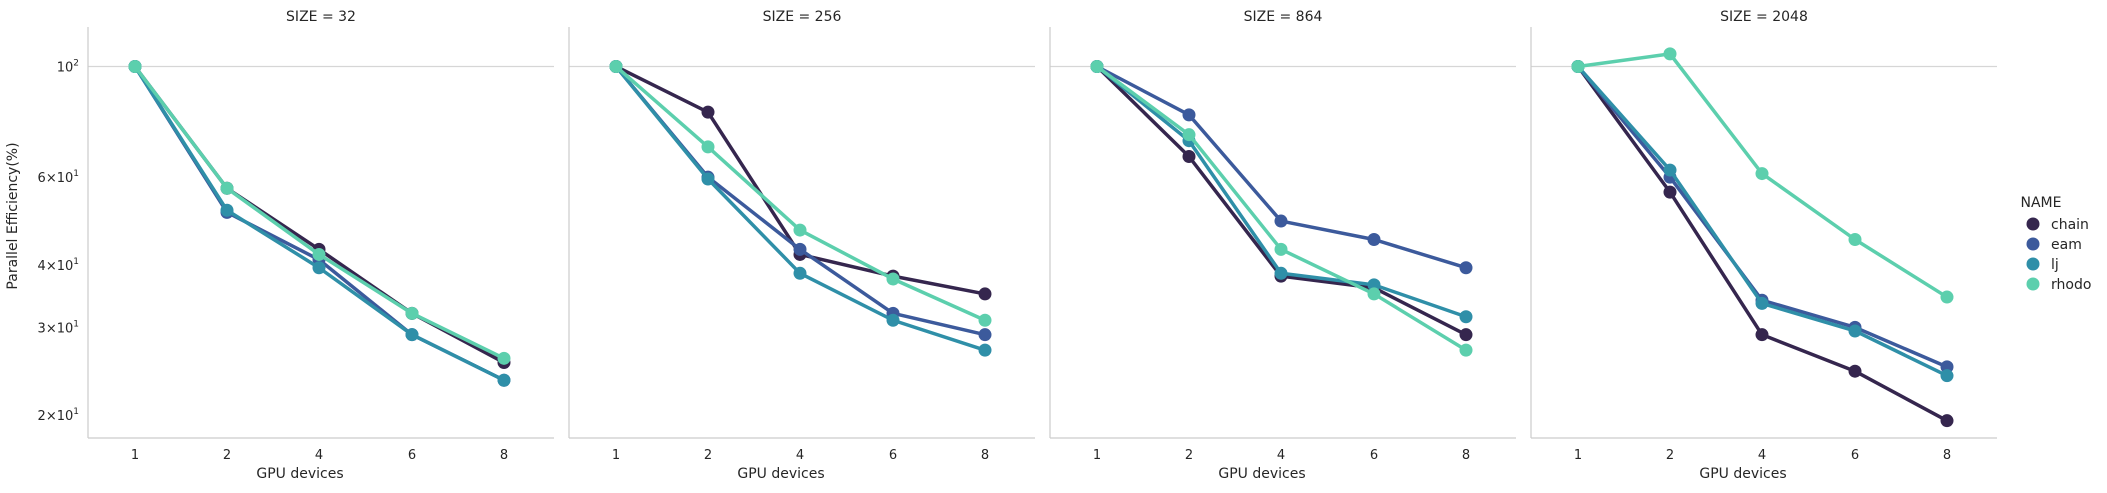 This screenshot has height=493, width=2107. What do you see at coordinates (58, 177) in the screenshot?
I see `y-tick-label: 6×10¹` at bounding box center [58, 177].